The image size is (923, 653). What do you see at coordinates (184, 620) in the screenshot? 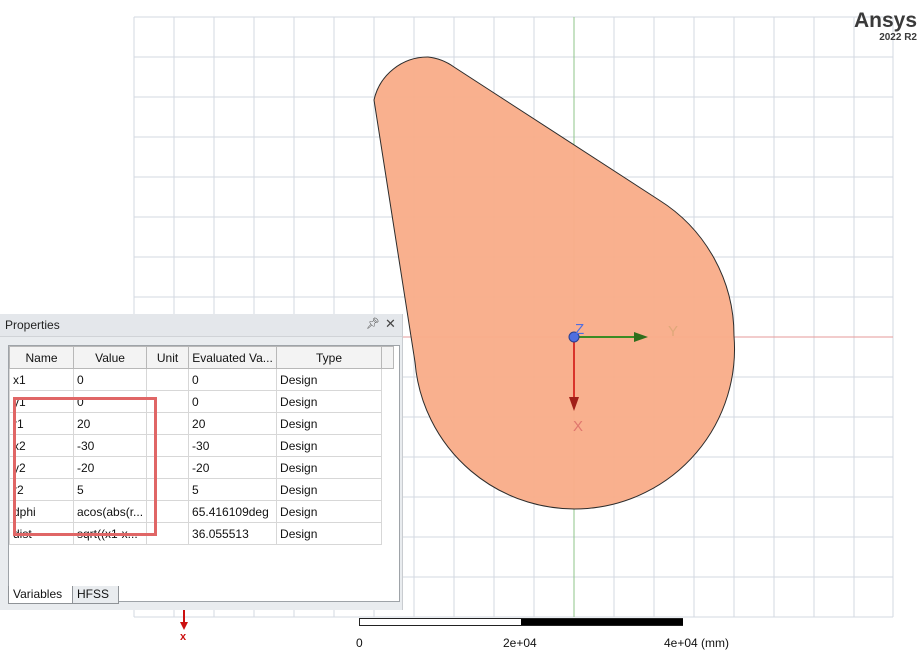
I see `mini-axis-indicator` at bounding box center [184, 620].